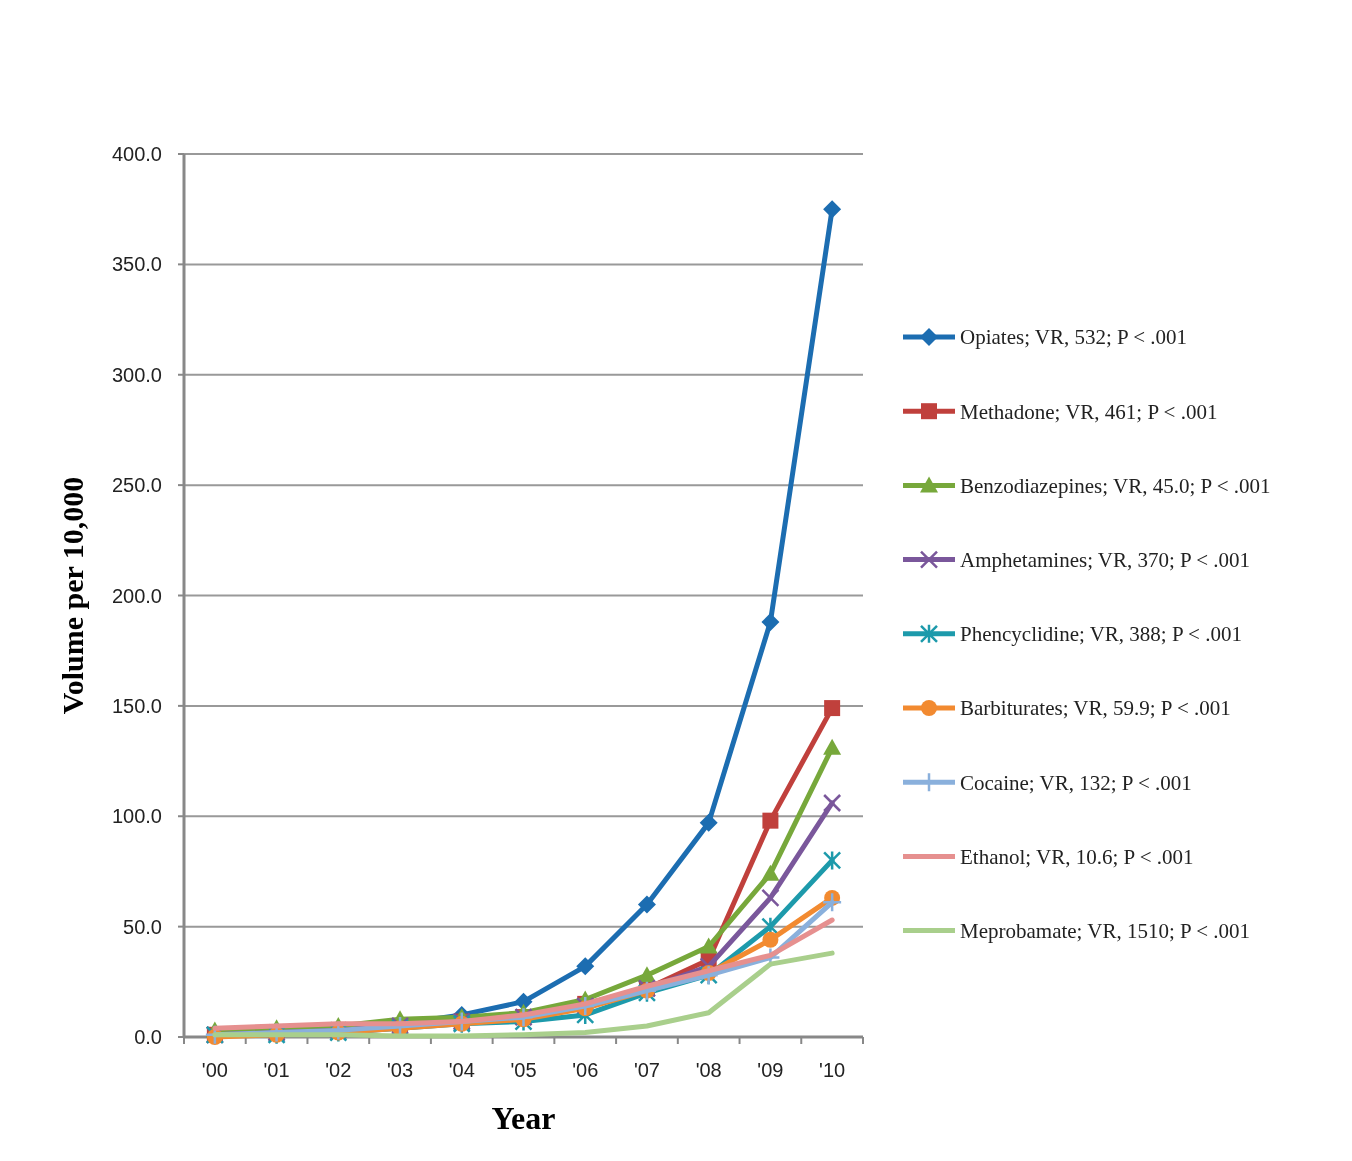  I want to click on x-tick-label: '01, so click(276, 1070).